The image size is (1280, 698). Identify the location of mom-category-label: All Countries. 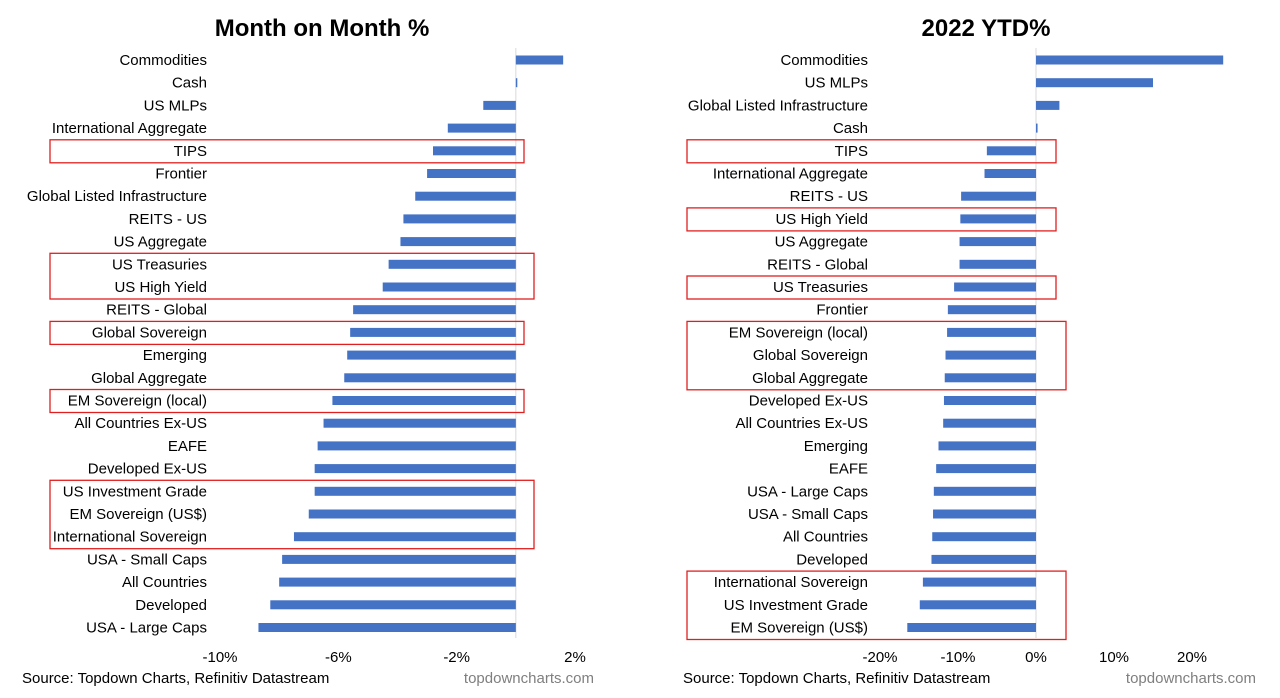
(164, 582).